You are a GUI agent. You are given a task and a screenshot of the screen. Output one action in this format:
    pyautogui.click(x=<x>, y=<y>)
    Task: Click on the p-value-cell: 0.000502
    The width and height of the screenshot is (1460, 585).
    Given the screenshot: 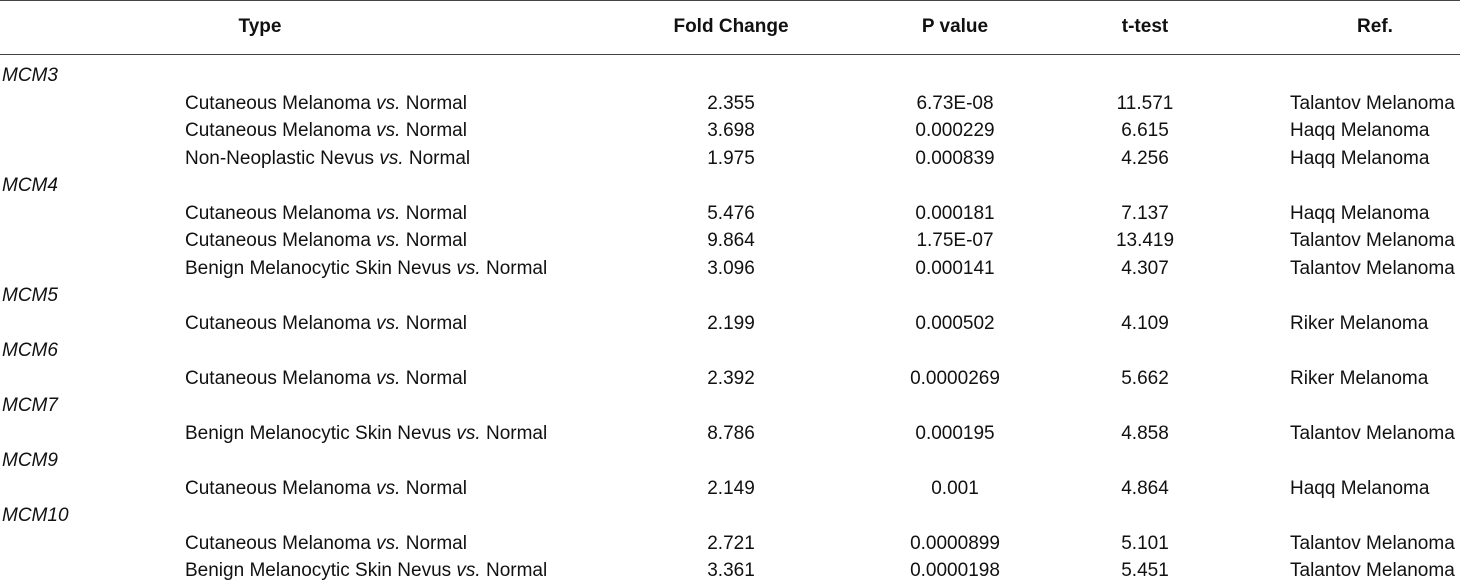 What is the action you would take?
    pyautogui.click(x=955, y=323)
    